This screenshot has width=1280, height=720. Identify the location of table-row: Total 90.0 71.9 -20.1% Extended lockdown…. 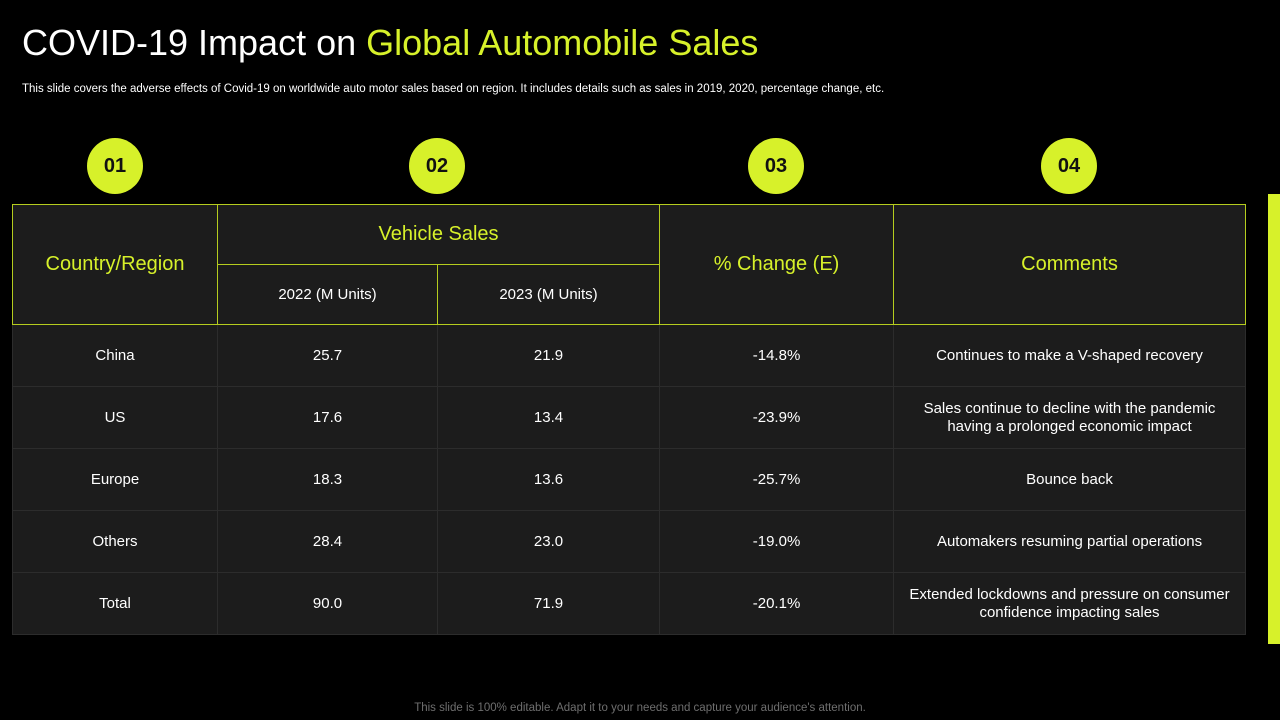
(629, 603).